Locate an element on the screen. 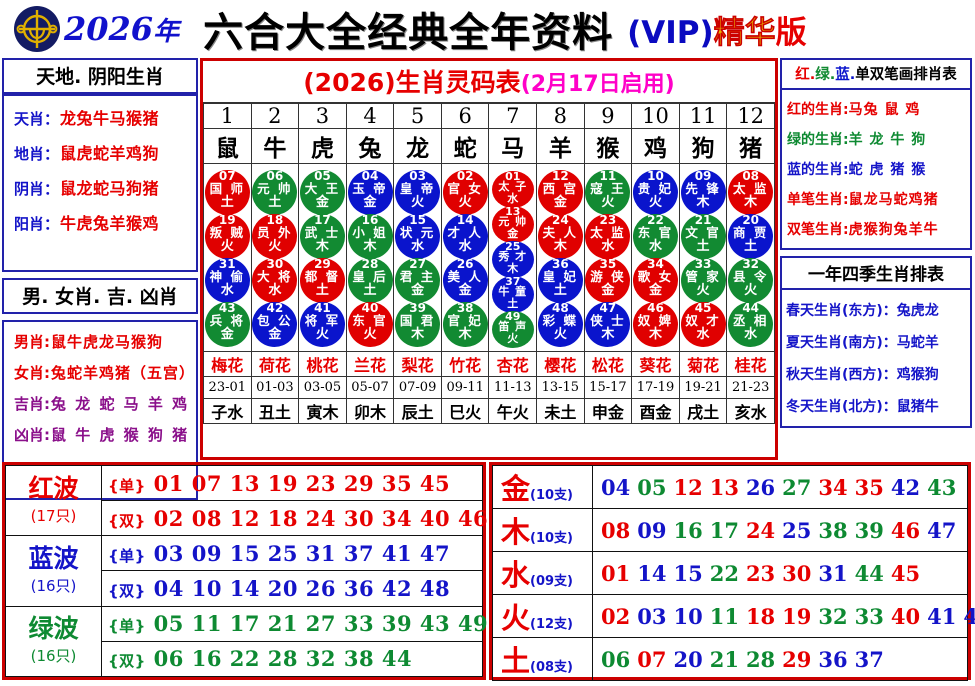  zodiac-ball: 17 武 士木 is located at coordinates (322, 236).